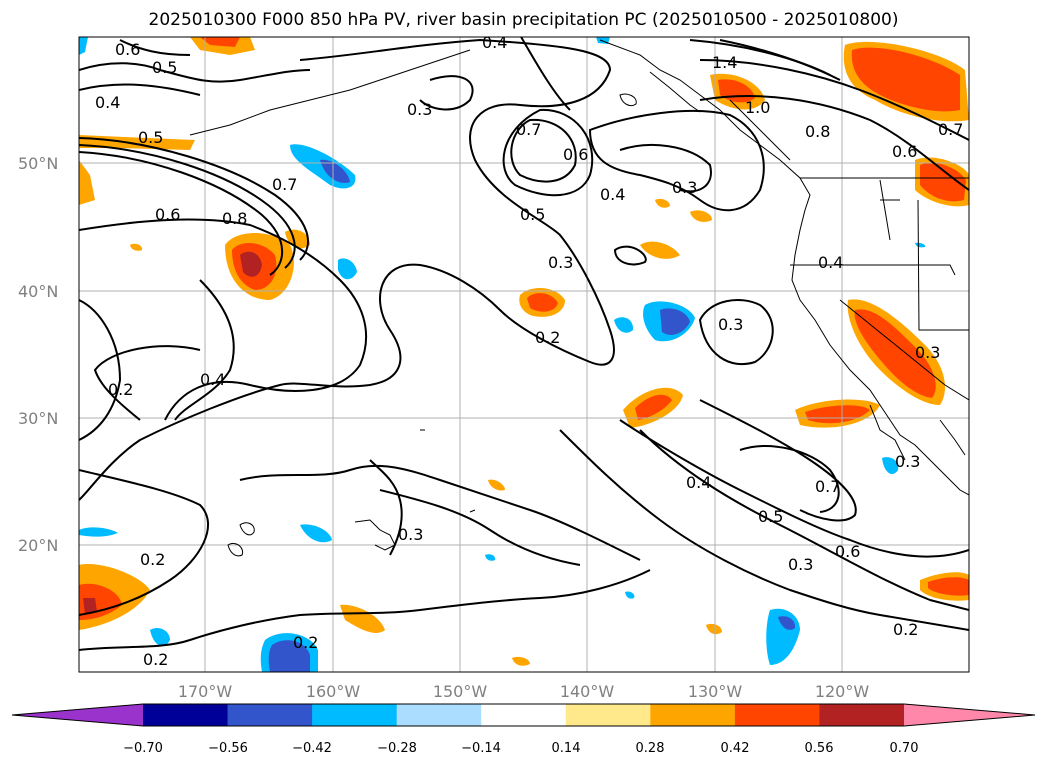 This screenshot has height=765, width=1047. Describe the element at coordinates (904, 748) in the screenshot. I see `colorbar-tick-label: 0.70` at that location.